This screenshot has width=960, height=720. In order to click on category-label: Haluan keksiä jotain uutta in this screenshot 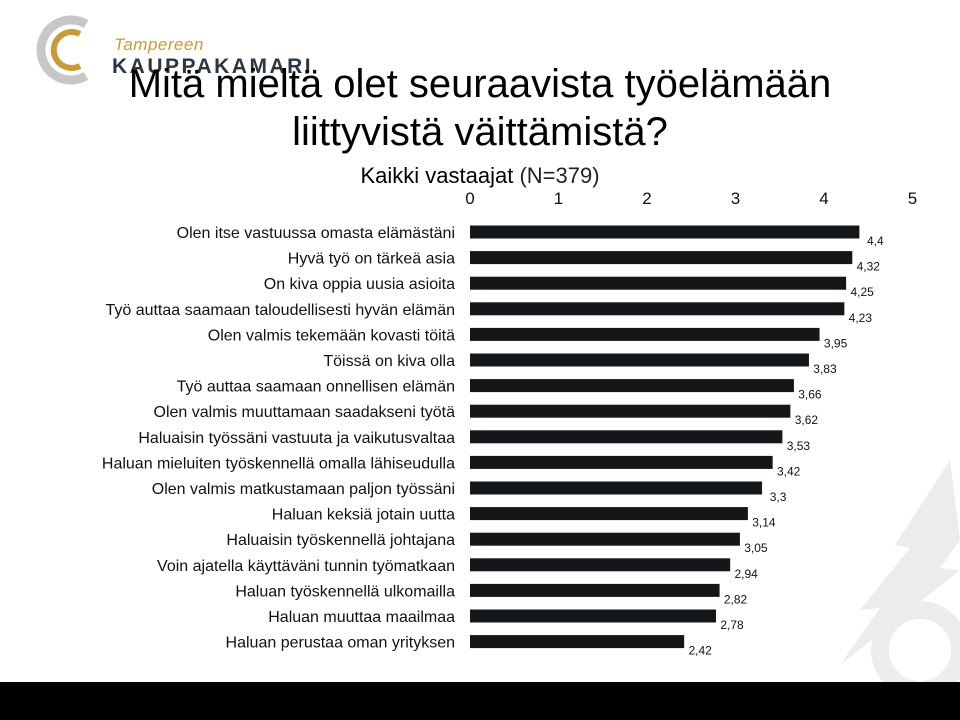, I will do `click(363, 515)`.